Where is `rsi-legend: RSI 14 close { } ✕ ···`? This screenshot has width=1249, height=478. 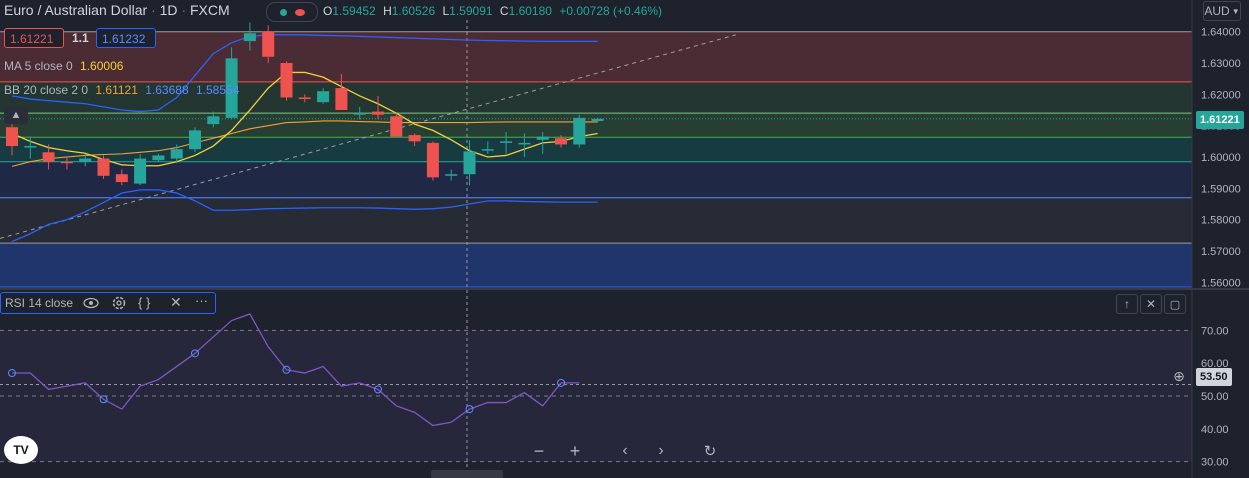 rsi-legend: RSI 14 close { } ✕ ··· is located at coordinates (108, 303).